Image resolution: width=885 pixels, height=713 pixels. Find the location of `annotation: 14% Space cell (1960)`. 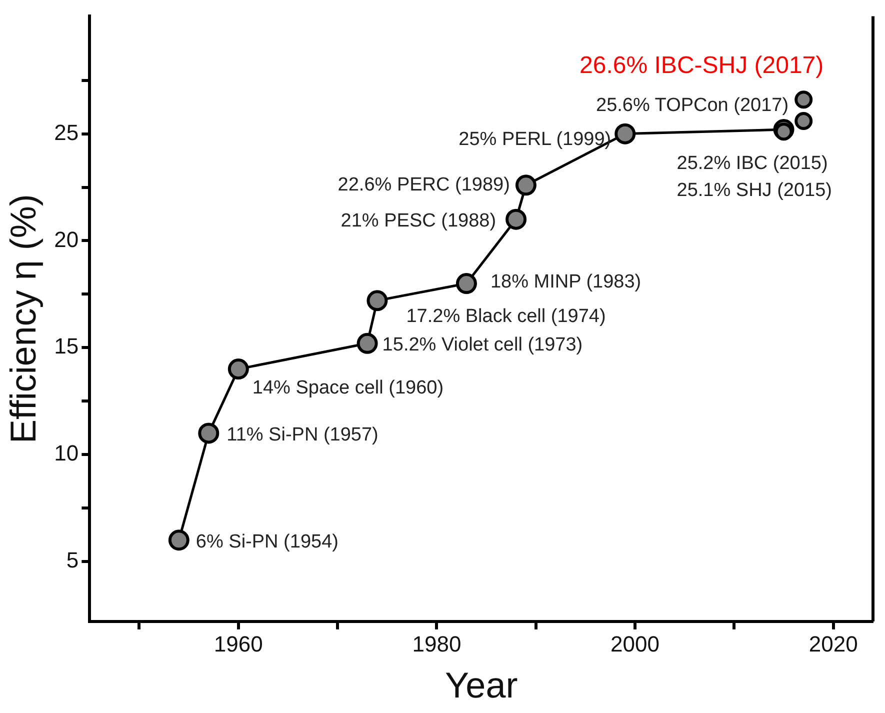

annotation: 14% Space cell (1960) is located at coordinates (348, 387).